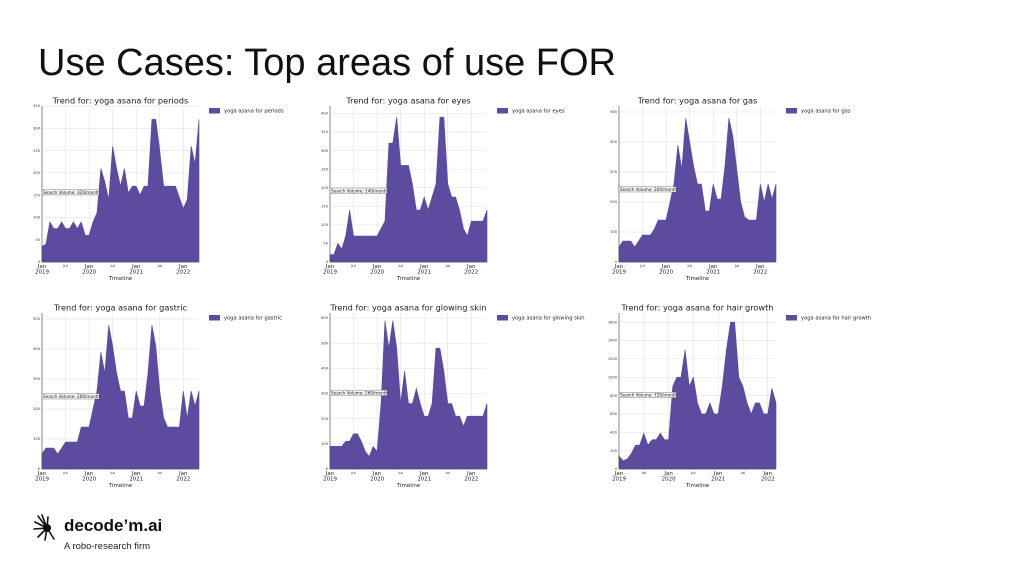  Describe the element at coordinates (613, 359) in the screenshot. I see `y-tick-label: 1200` at that location.